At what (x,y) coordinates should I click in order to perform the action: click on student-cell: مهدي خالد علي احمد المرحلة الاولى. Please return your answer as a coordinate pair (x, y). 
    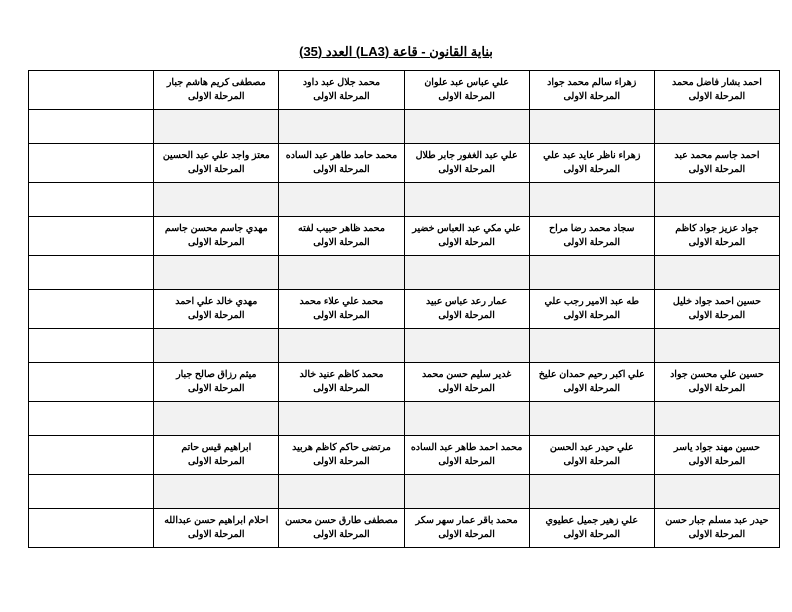
    Looking at the image, I should click on (216, 309).